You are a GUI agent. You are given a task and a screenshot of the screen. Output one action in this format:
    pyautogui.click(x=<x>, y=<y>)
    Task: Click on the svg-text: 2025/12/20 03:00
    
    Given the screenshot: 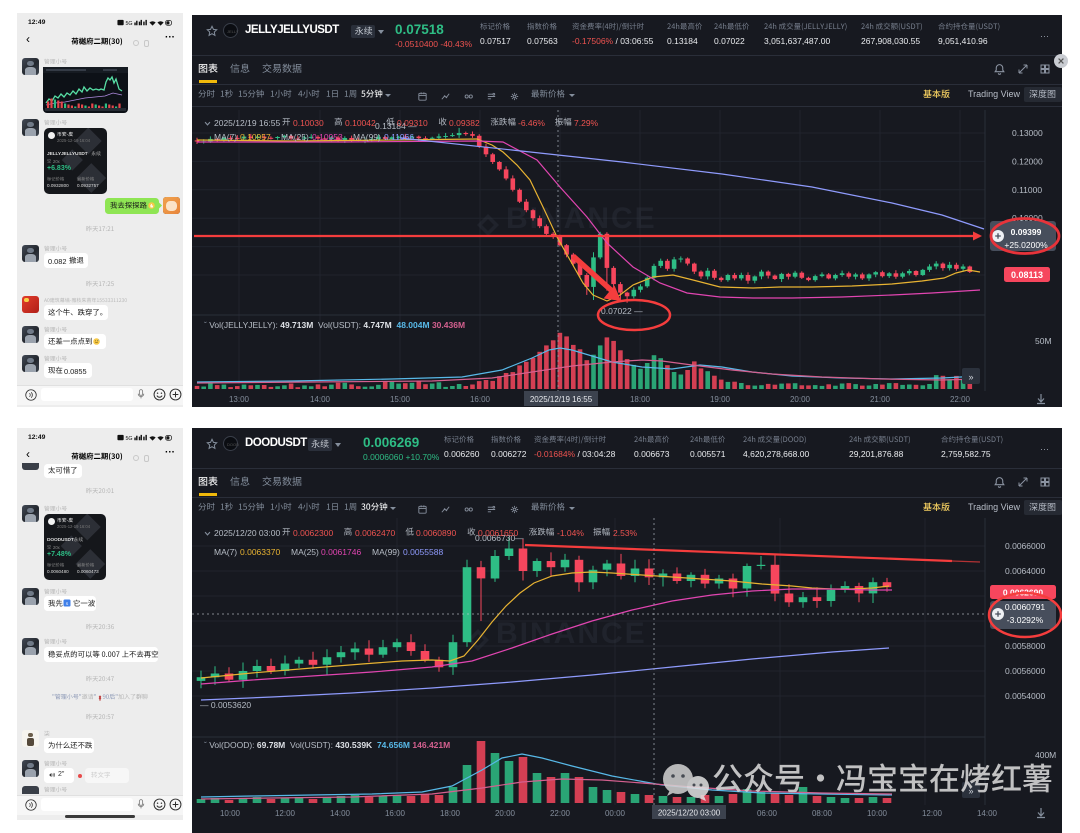 What is the action you would take?
    pyautogui.click(x=689, y=813)
    